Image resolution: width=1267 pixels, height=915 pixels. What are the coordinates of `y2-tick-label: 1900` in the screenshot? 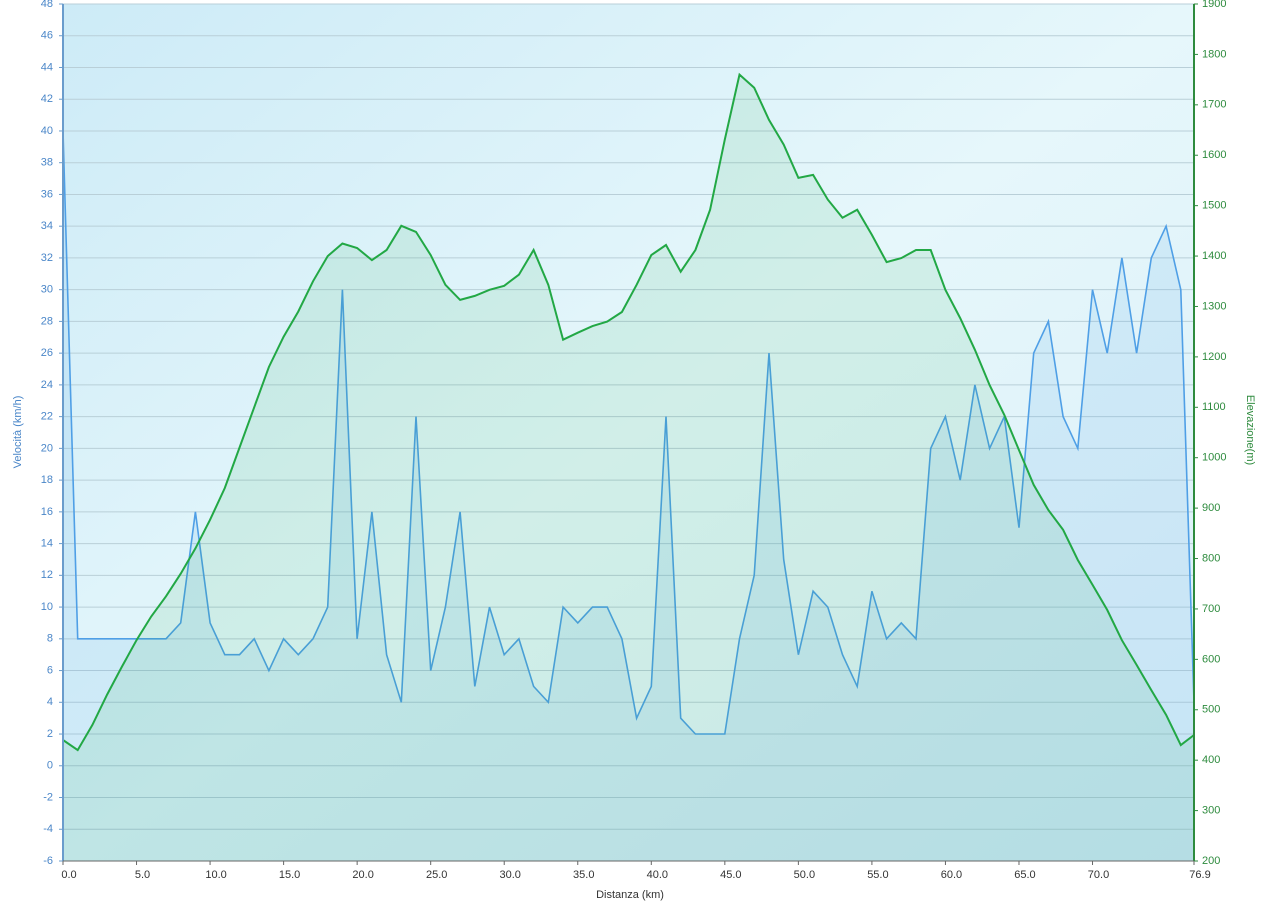 It's located at (1214, 5).